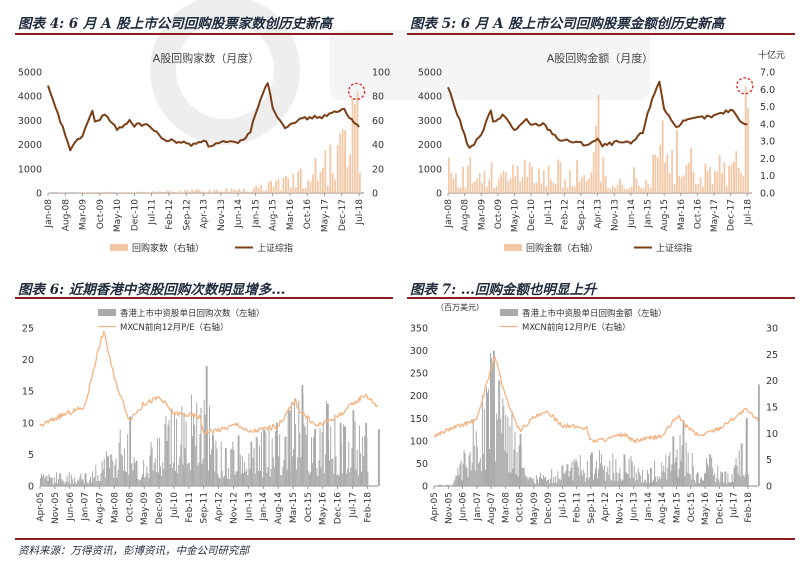  I want to click on y-left-tick-label: 15, so click(28, 392).